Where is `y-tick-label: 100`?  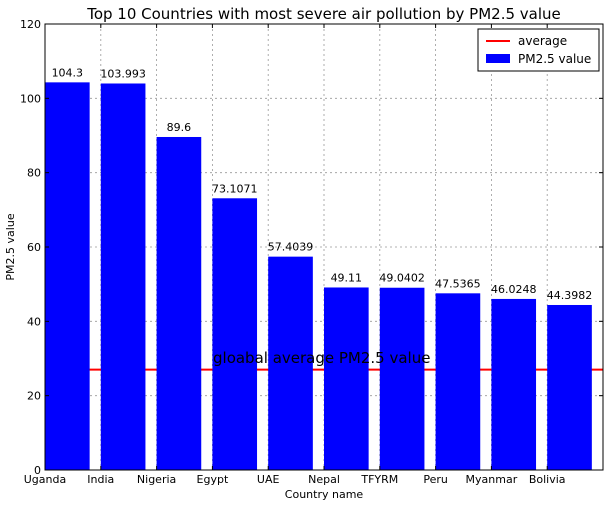 y-tick-label: 100 is located at coordinates (30, 98).